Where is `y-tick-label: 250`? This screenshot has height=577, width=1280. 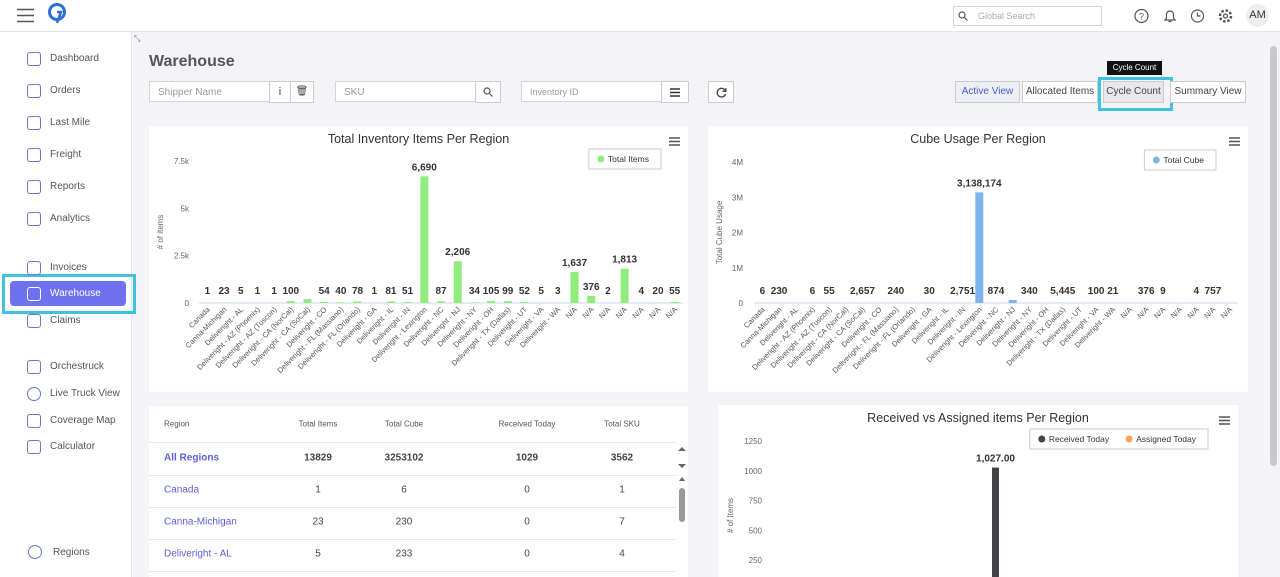
y-tick-label: 250 is located at coordinates (756, 560).